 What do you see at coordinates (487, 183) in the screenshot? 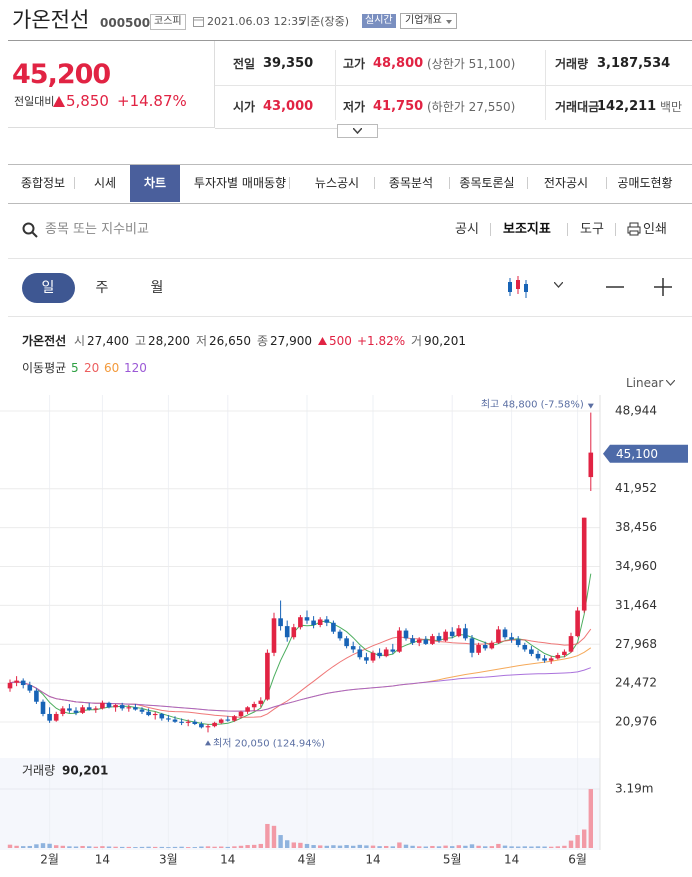
I see `tab: 종목토론실` at bounding box center [487, 183].